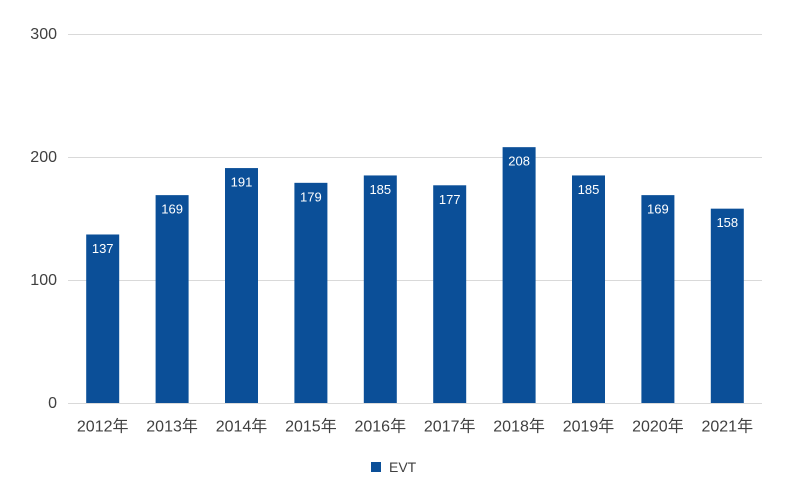  What do you see at coordinates (242, 182) in the screenshot?
I see `data-label: 191` at bounding box center [242, 182].